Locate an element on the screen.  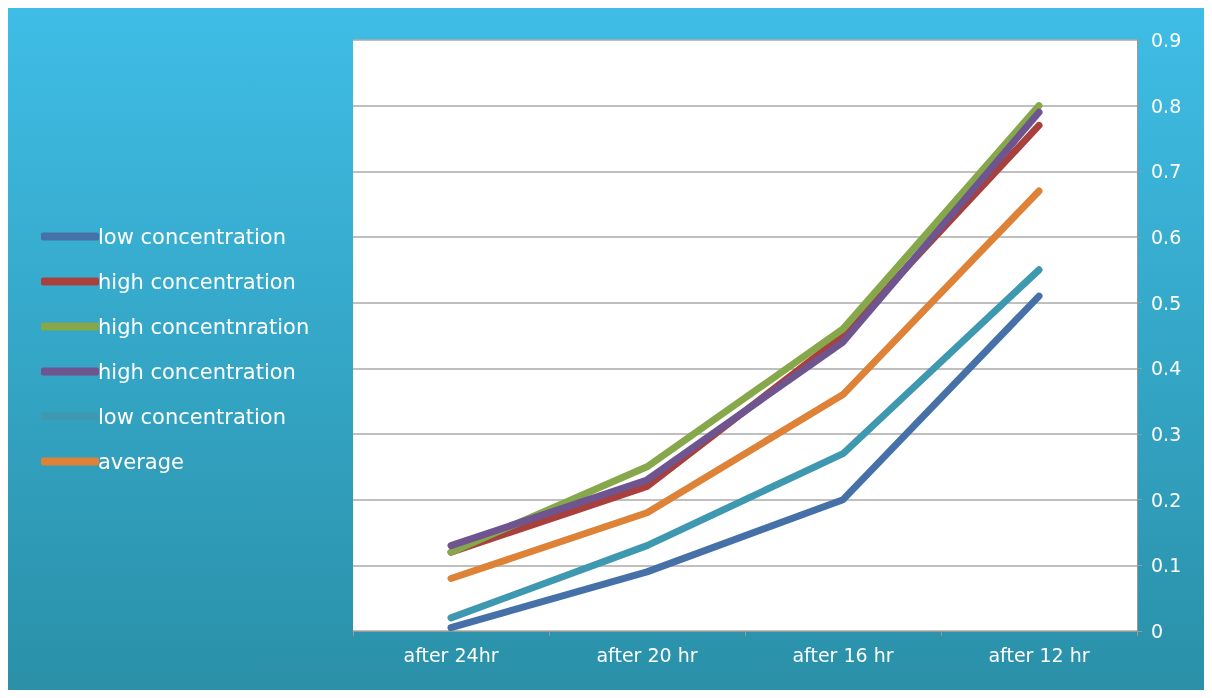
y-tick-label: 0.7 is located at coordinates (1166, 171).